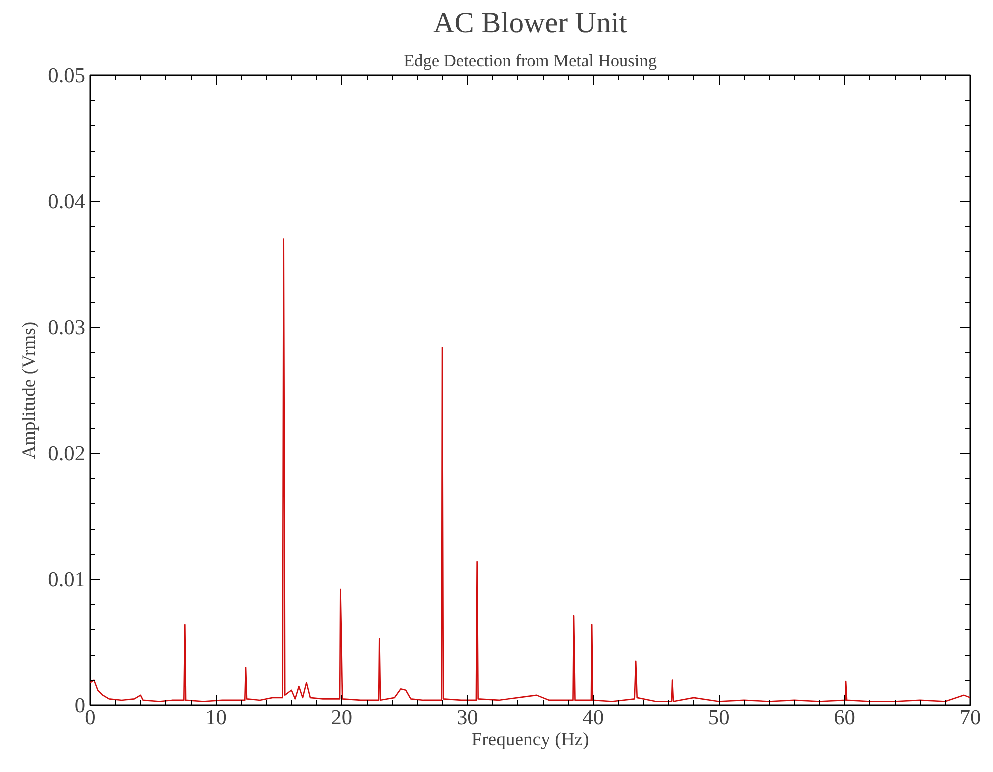 This screenshot has height=772, width=993. I want to click on x-tick-label: 30, so click(467, 718).